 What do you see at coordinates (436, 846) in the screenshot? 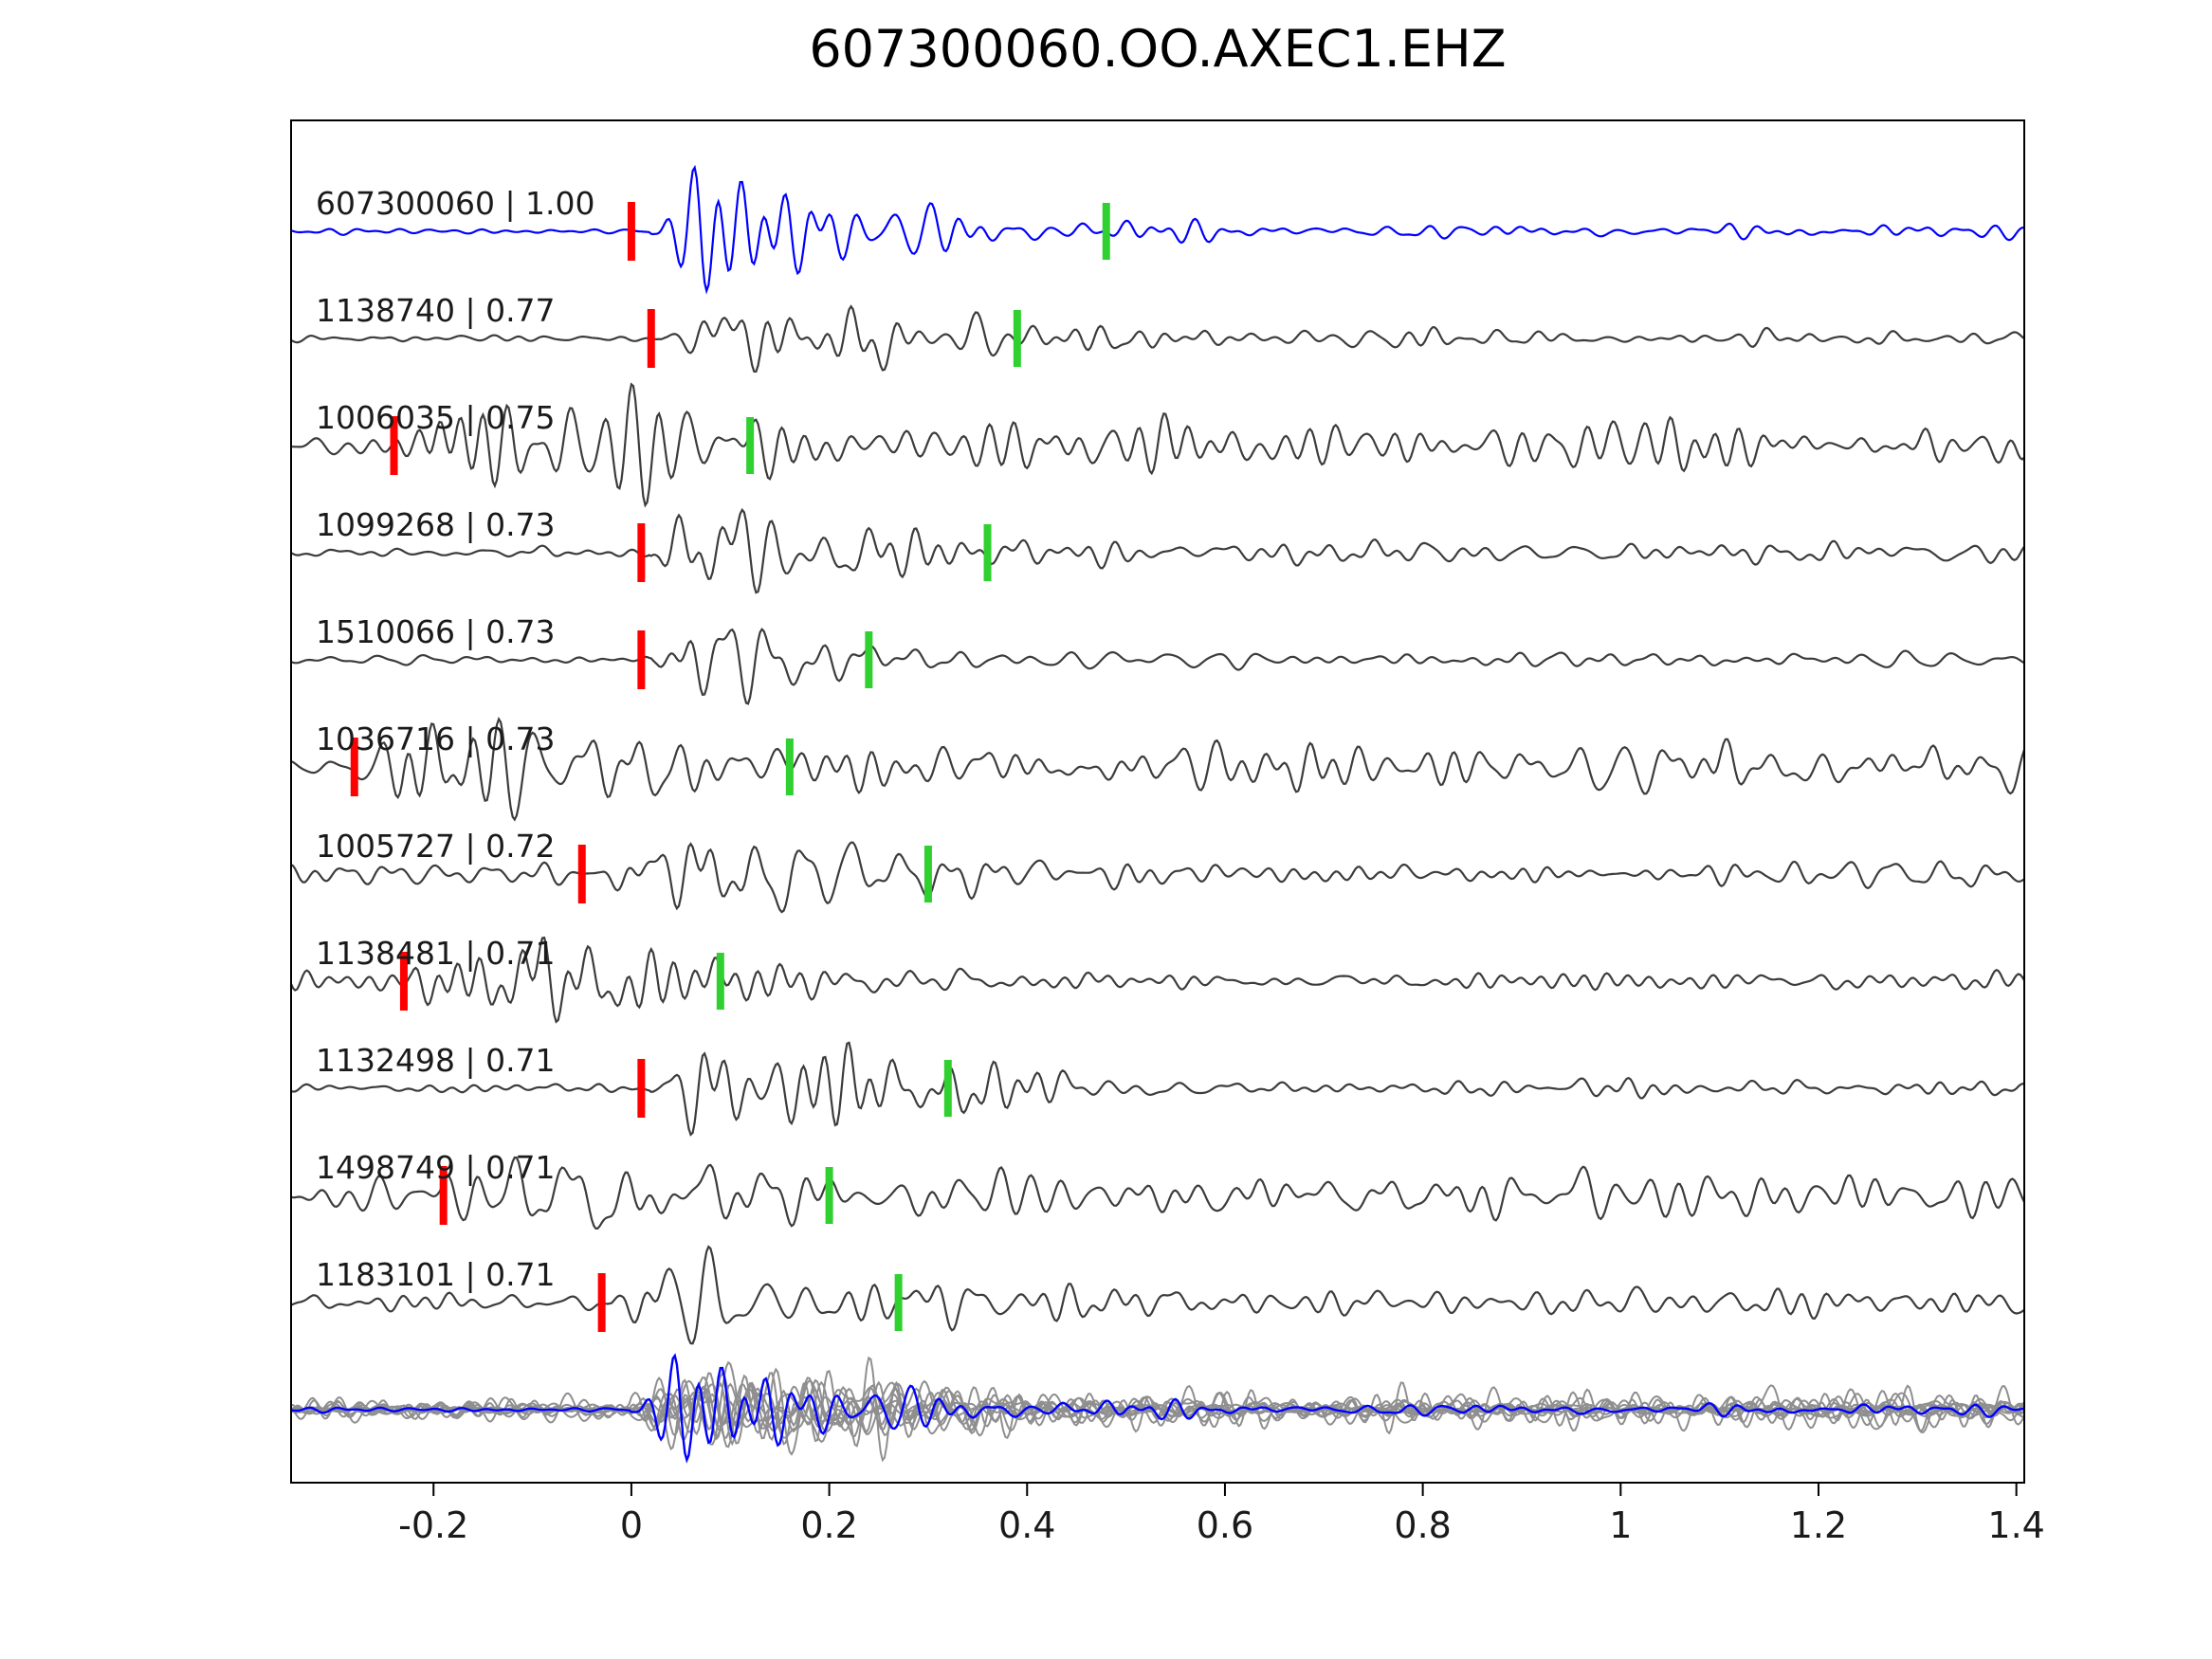
I see `trace-label: 1005727 | 0.72` at bounding box center [436, 846].